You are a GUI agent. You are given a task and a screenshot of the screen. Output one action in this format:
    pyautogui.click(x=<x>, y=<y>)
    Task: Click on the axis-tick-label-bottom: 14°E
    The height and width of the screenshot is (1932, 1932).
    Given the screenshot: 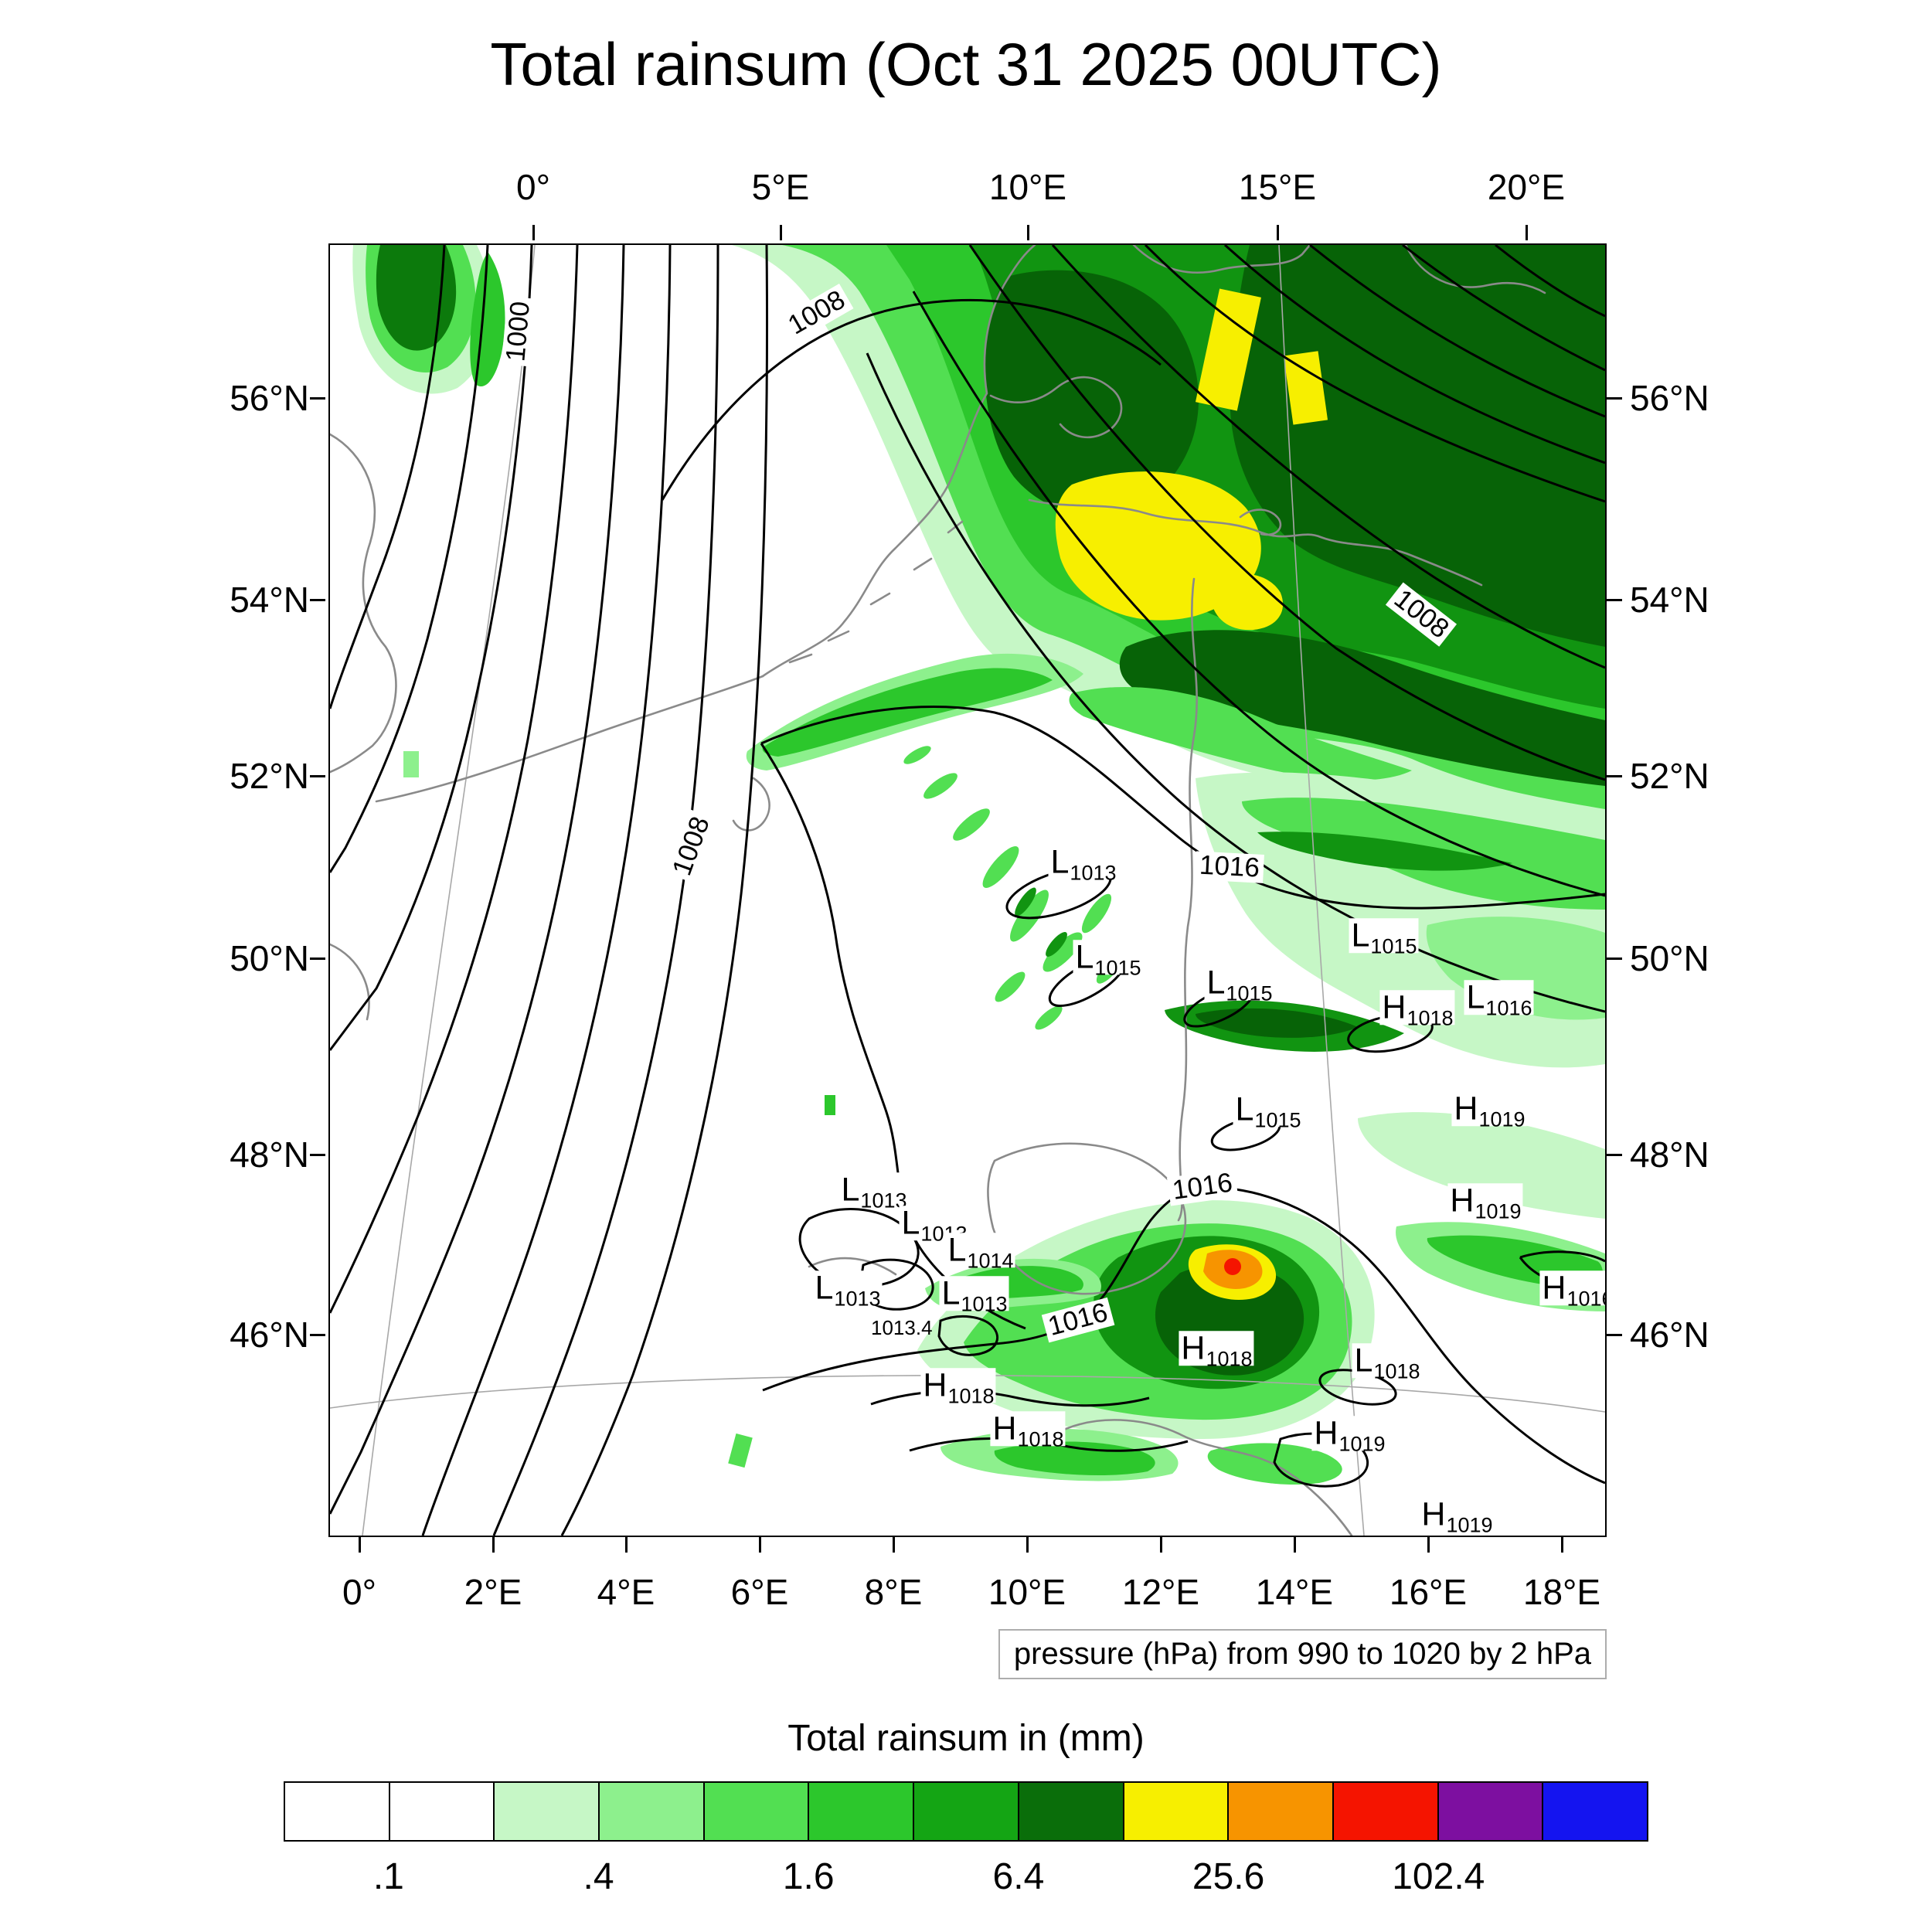 What is the action you would take?
    pyautogui.click(x=1295, y=1592)
    